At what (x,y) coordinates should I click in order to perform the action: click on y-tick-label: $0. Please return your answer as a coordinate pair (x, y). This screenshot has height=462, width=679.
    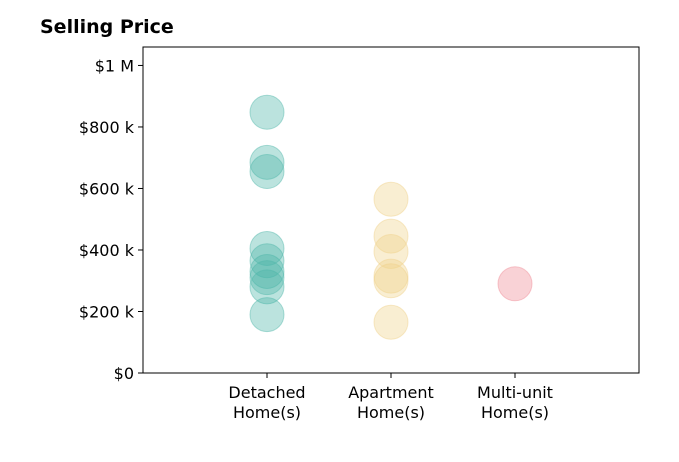
    Looking at the image, I should click on (124, 373).